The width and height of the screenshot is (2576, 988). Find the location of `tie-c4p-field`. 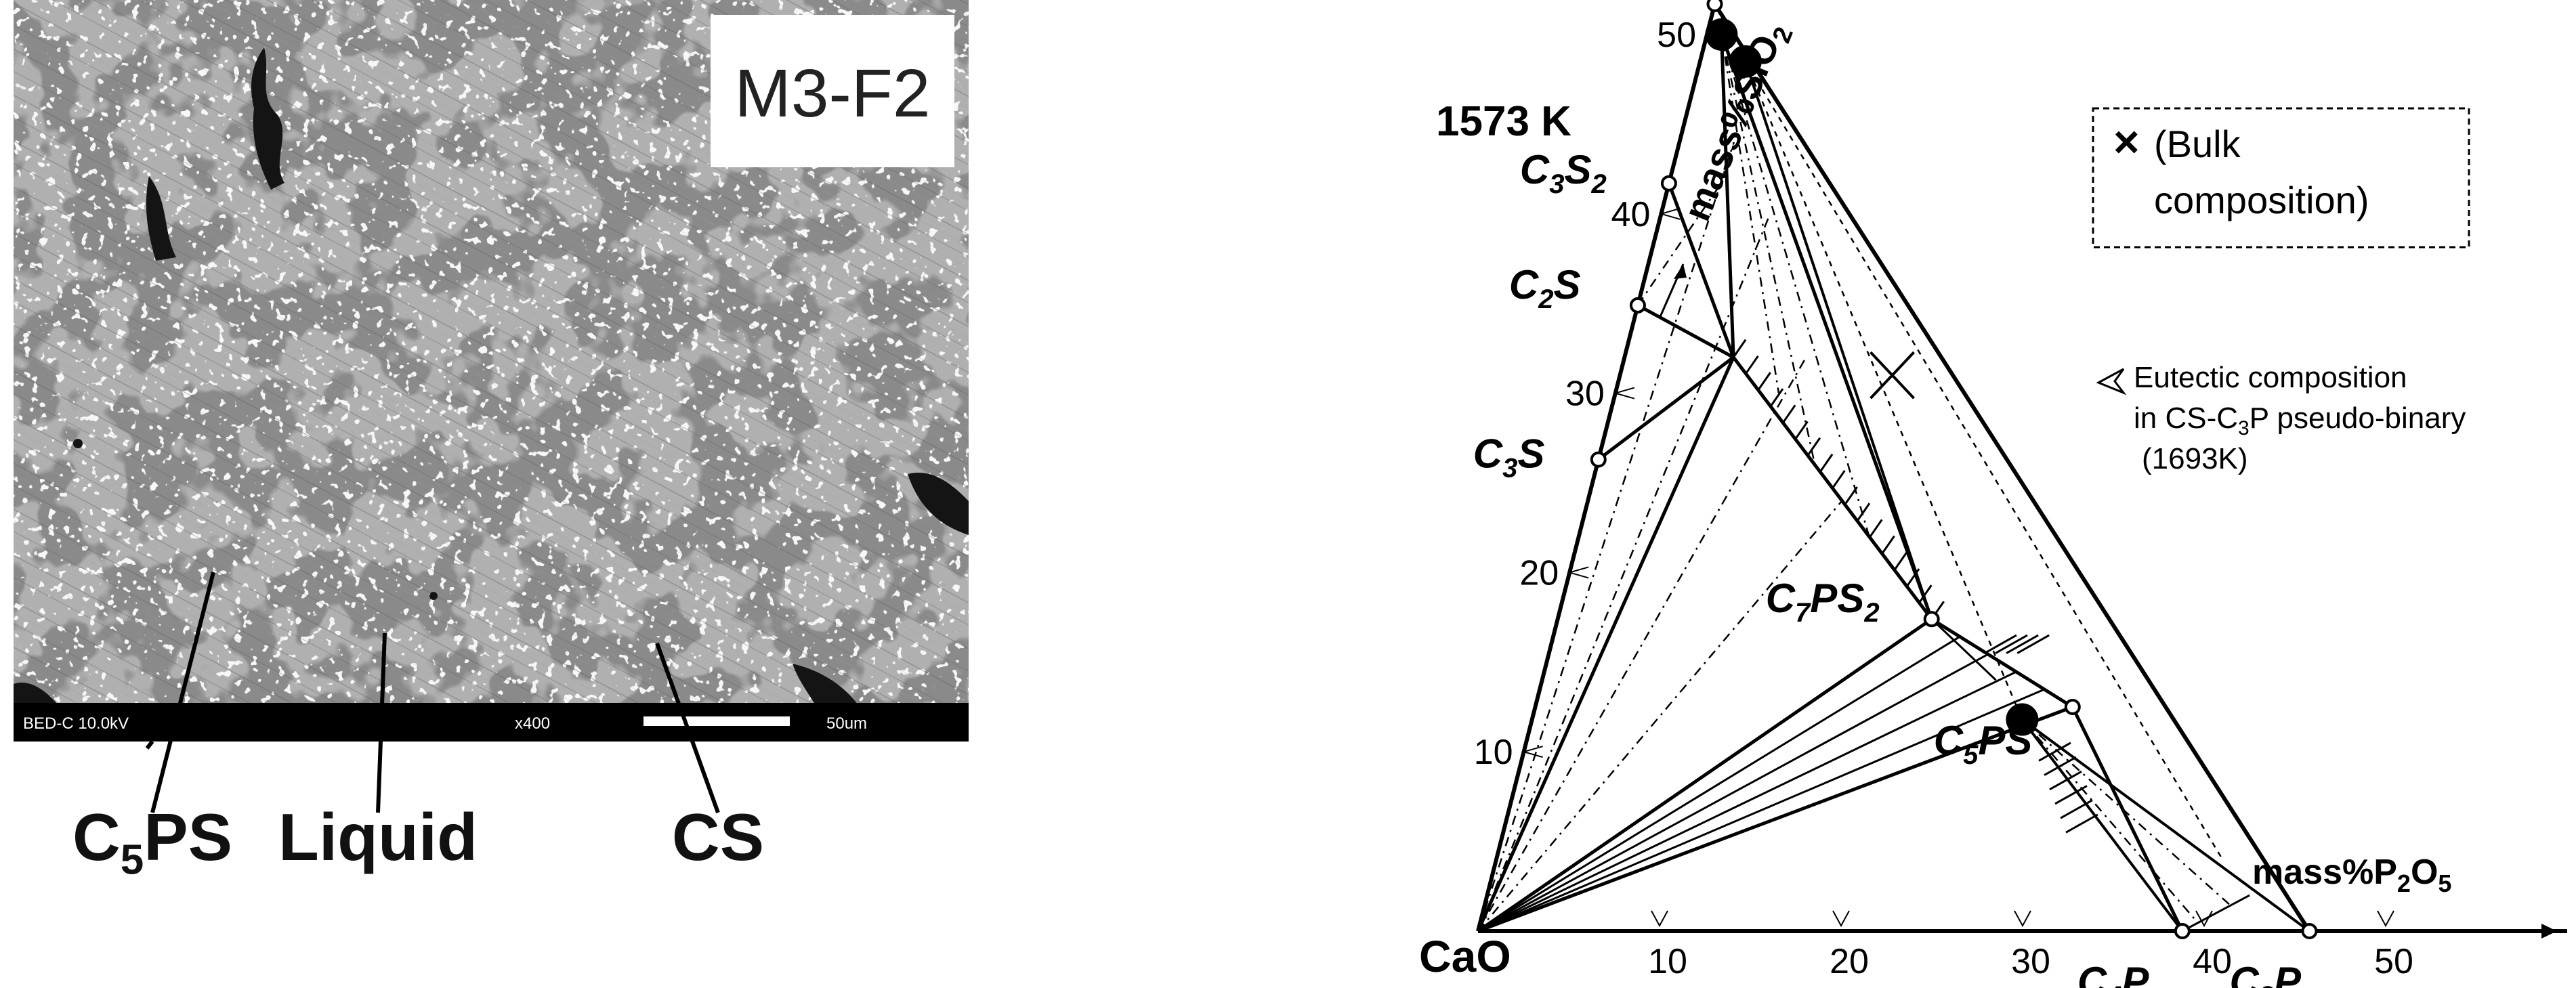

tie-c4p-field is located at coordinates (2216, 913).